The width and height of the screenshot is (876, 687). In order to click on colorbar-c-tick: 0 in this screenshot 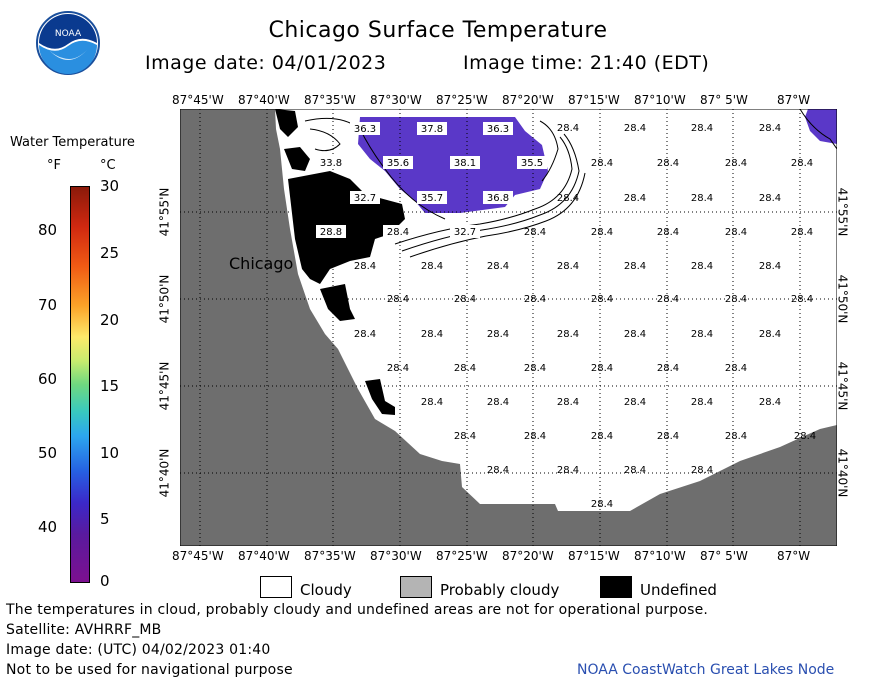, I will do `click(105, 581)`.